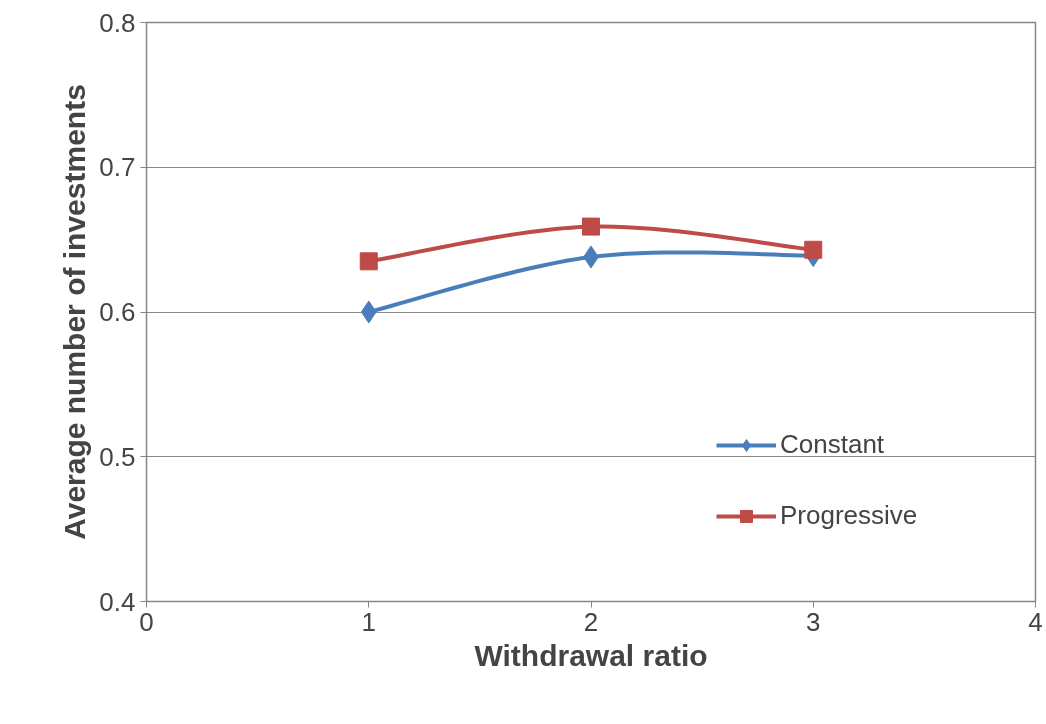 This screenshot has height=724, width=1046. I want to click on legend-label: Constant, so click(832, 444).